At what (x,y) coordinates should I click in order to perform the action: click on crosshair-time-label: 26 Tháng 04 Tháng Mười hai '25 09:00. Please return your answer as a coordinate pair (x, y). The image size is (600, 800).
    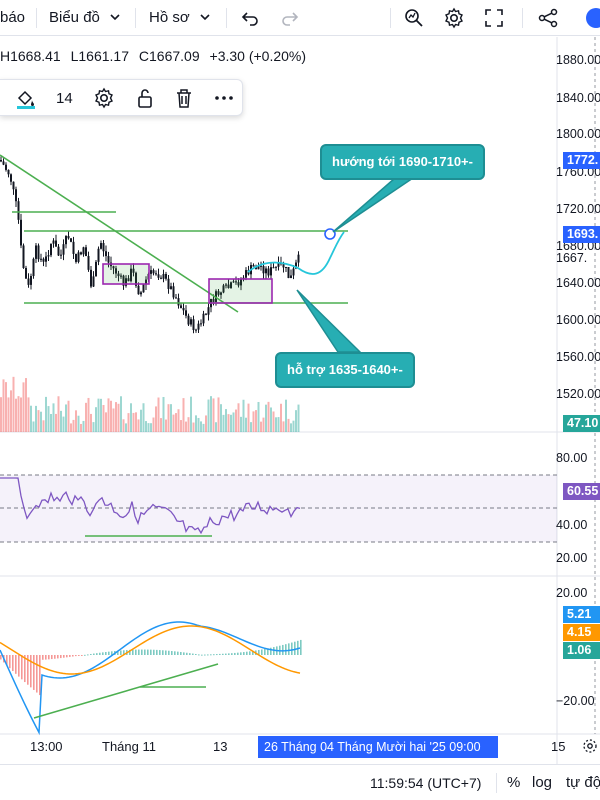
    Looking at the image, I should click on (378, 747).